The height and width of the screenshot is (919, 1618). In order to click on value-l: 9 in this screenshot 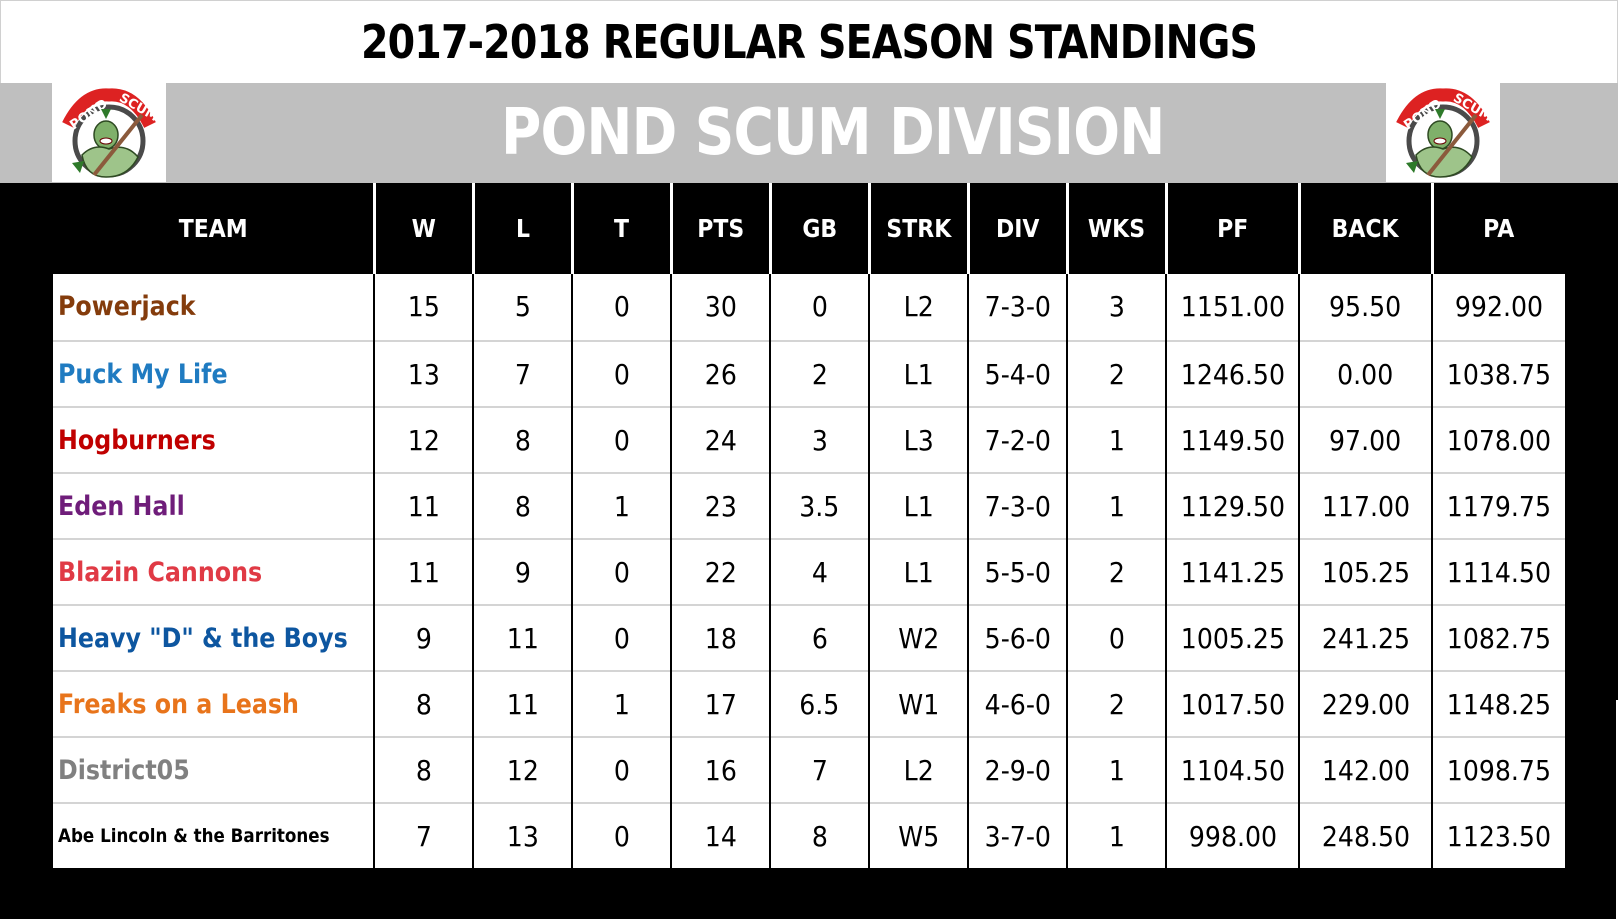, I will do `click(522, 572)`.